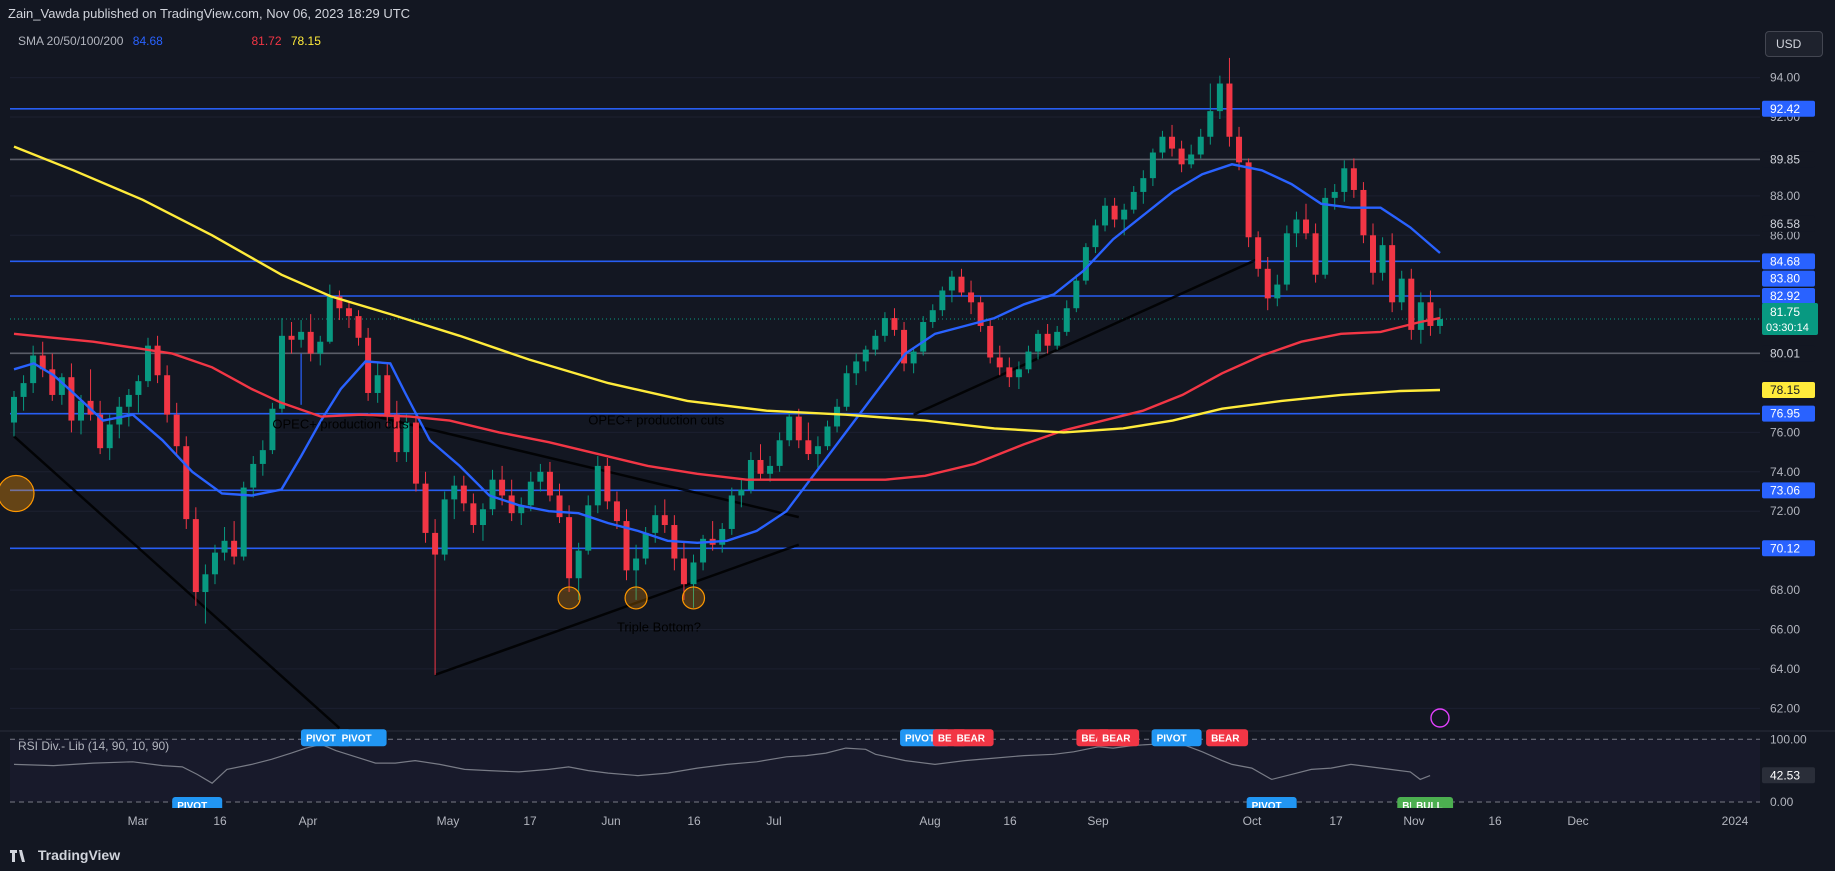 The image size is (1835, 871). Describe the element at coordinates (1785, 590) in the screenshot. I see `price-axis-tick-label: 68.00` at that location.